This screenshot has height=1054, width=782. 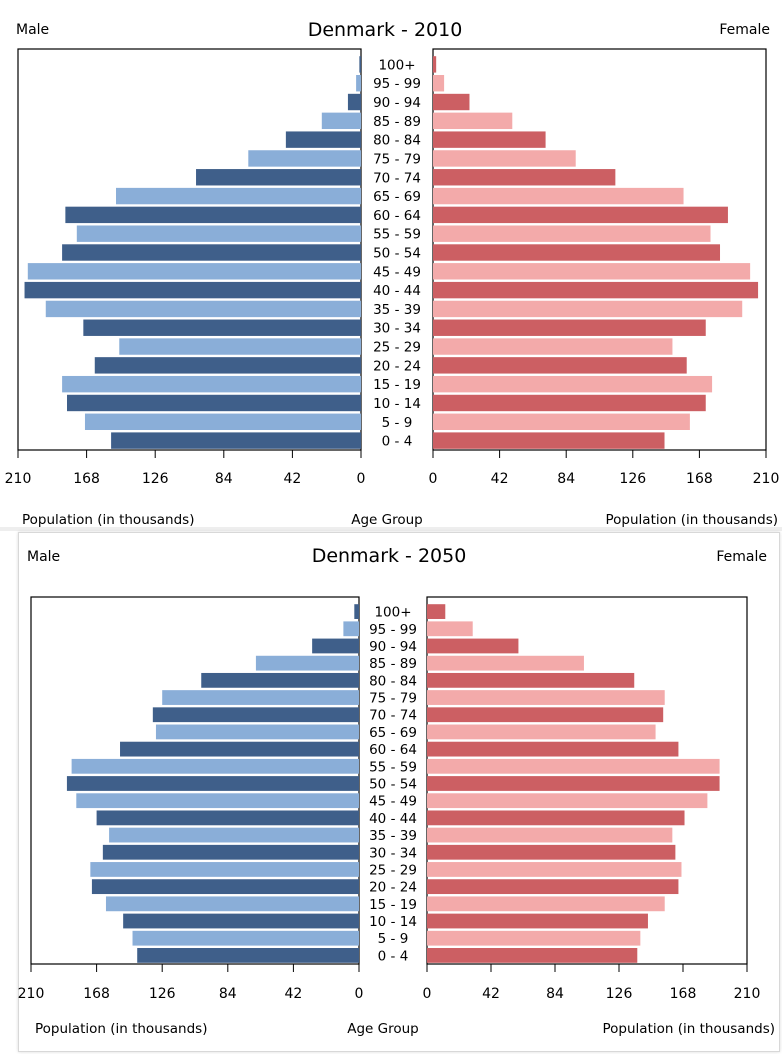 I want to click on age-group-label: 25 - 29, so click(x=397, y=348).